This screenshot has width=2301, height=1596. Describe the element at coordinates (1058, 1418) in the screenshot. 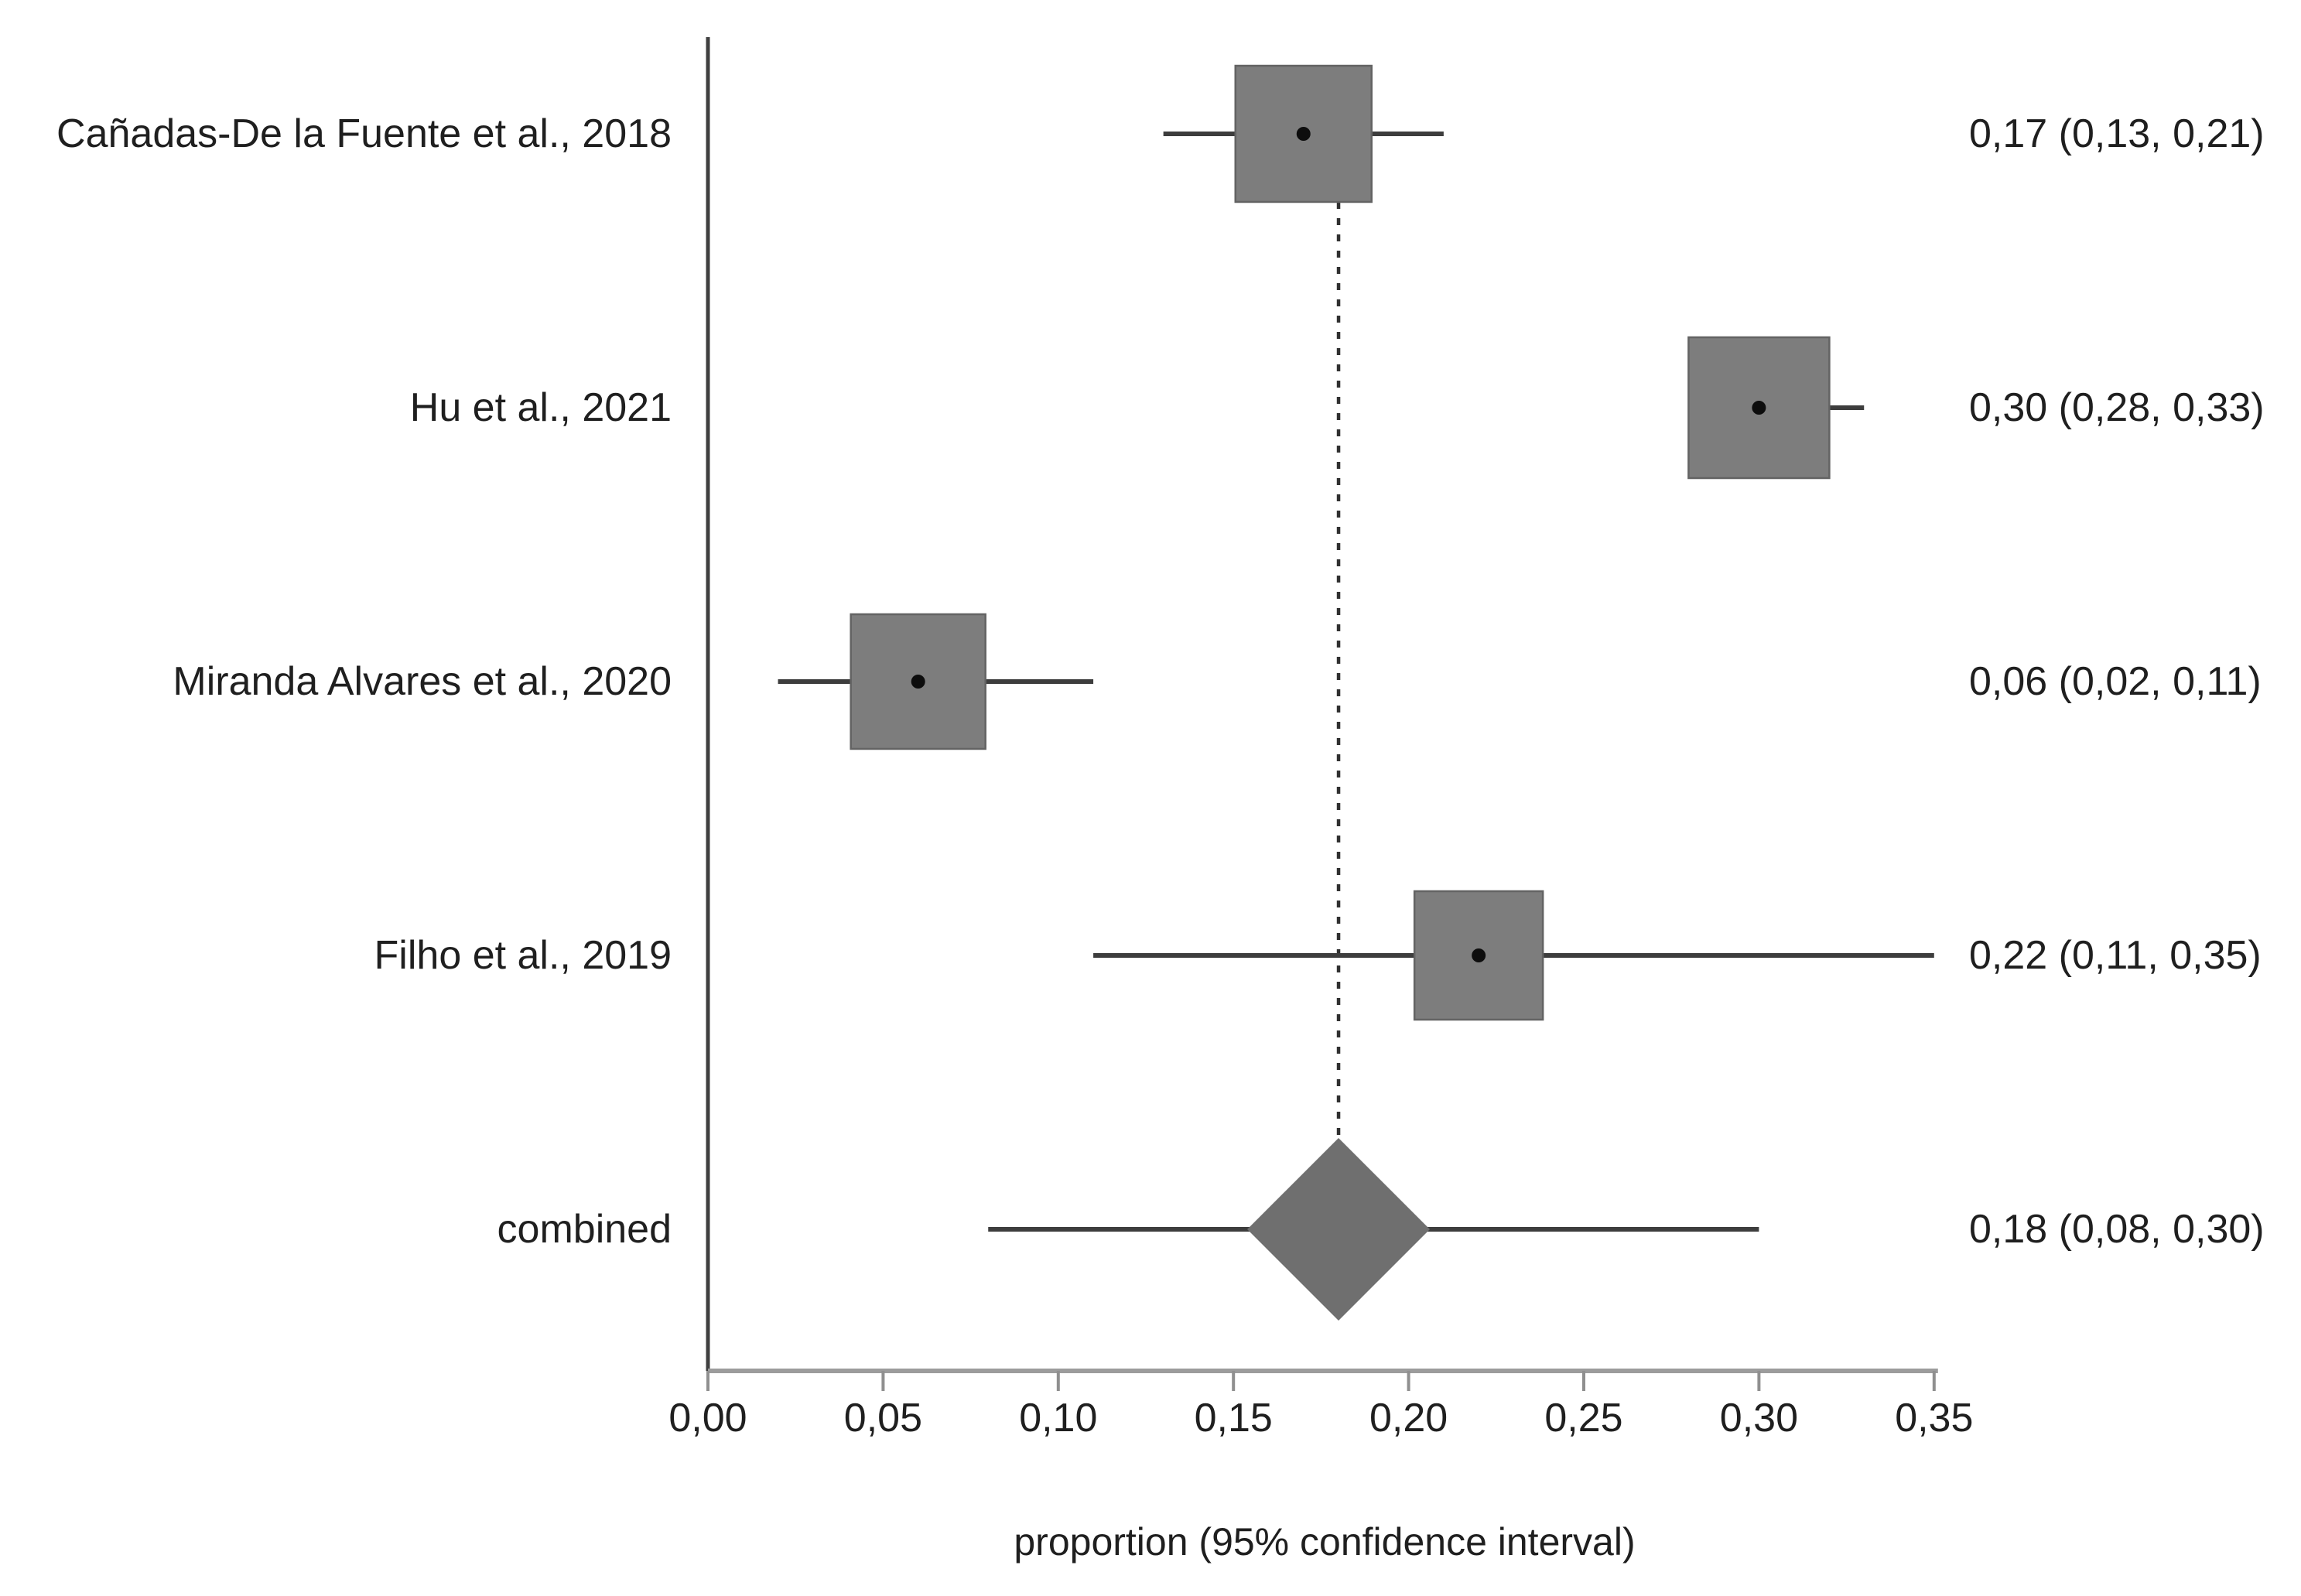

I see `x-axis-tick-label: 0,10` at that location.